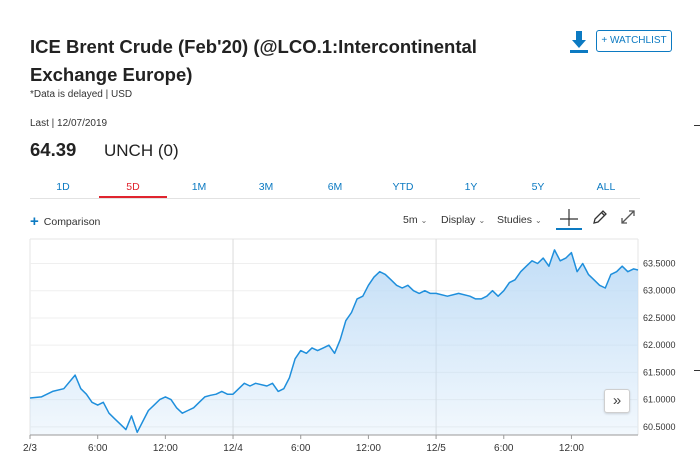  What do you see at coordinates (69, 123) in the screenshot?
I see `last-price-label: Last | 12/07/2019` at bounding box center [69, 123].